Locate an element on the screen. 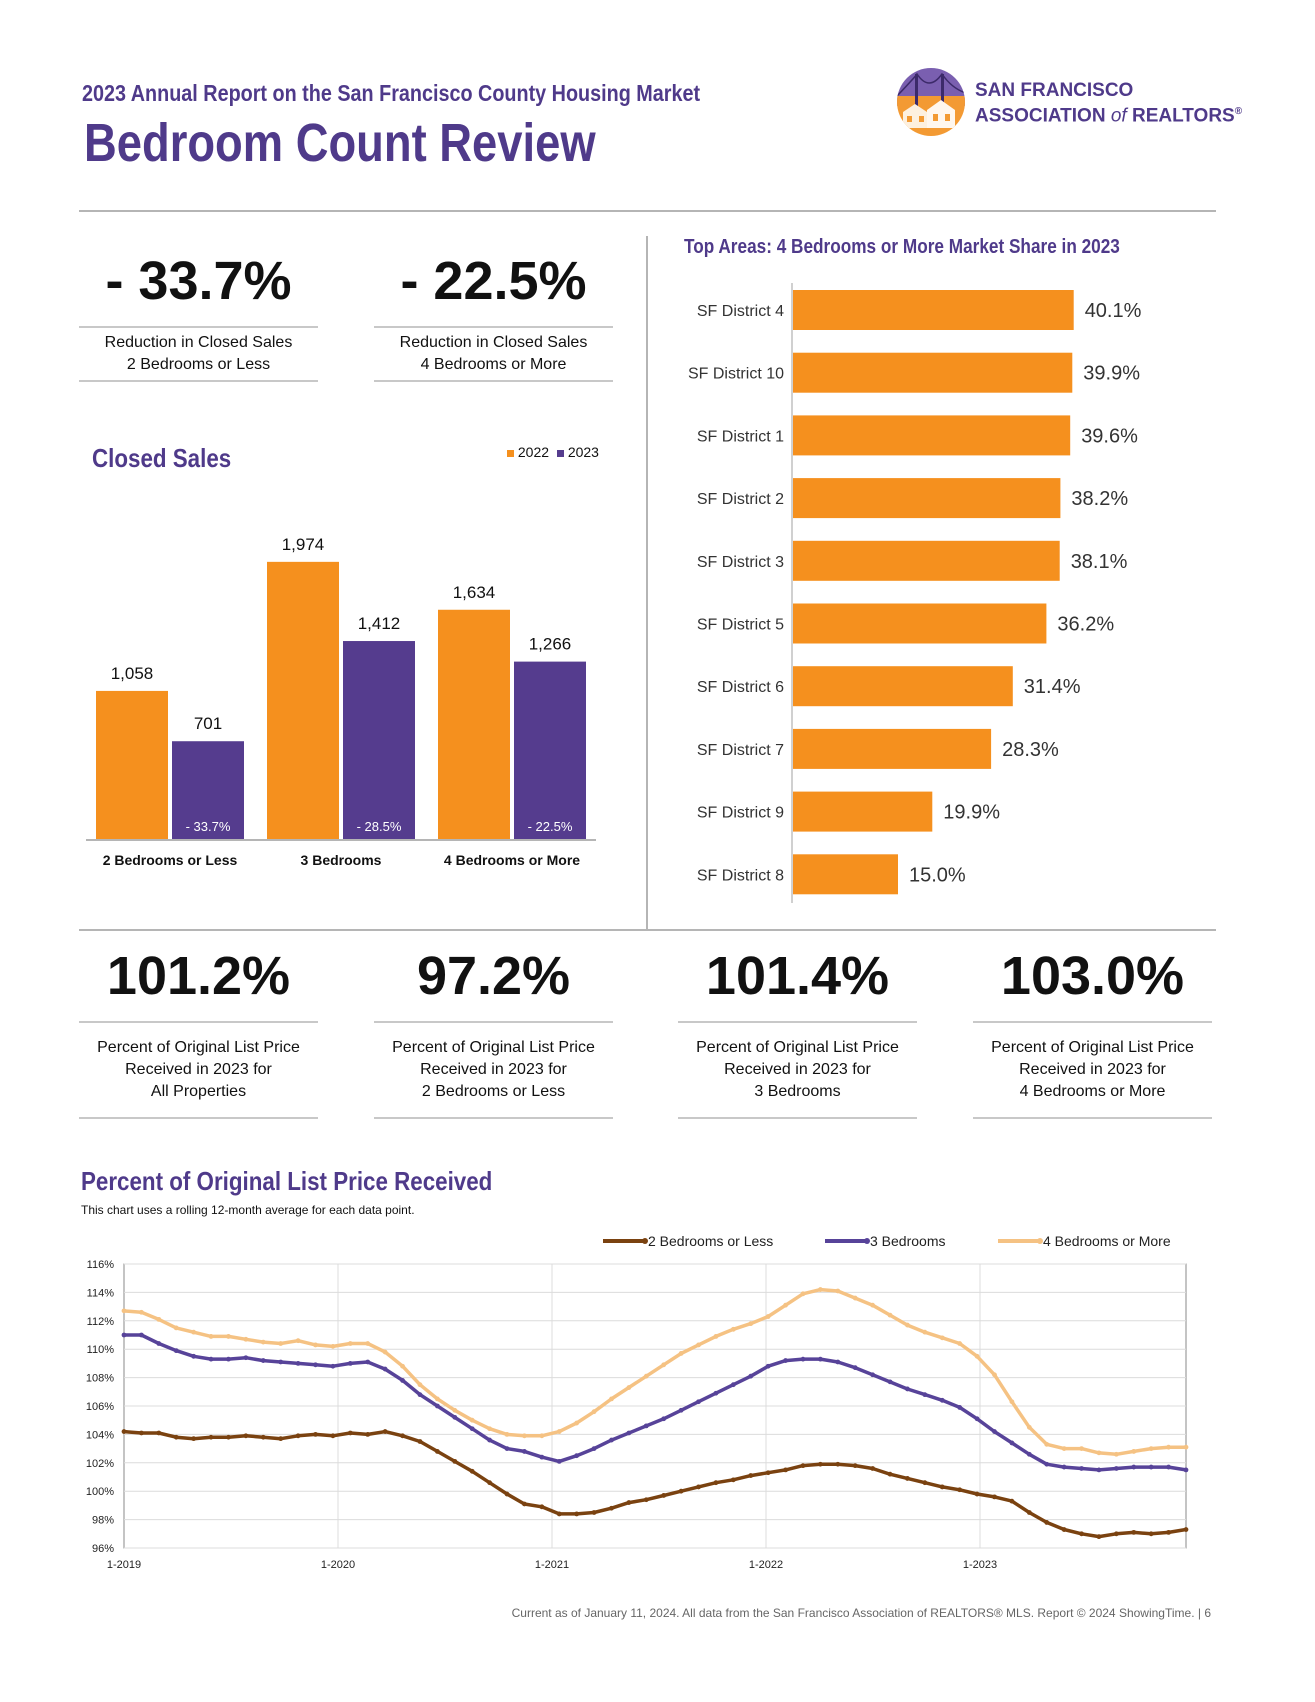 This screenshot has height=1702, width=1315. bar-value-label: 1,974 is located at coordinates (303, 544).